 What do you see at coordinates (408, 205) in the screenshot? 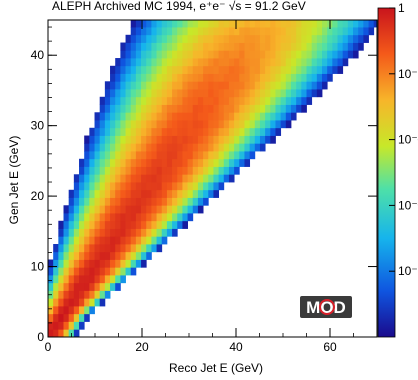
I see `colorbar-tick-label: 10⁻³` at bounding box center [408, 205].